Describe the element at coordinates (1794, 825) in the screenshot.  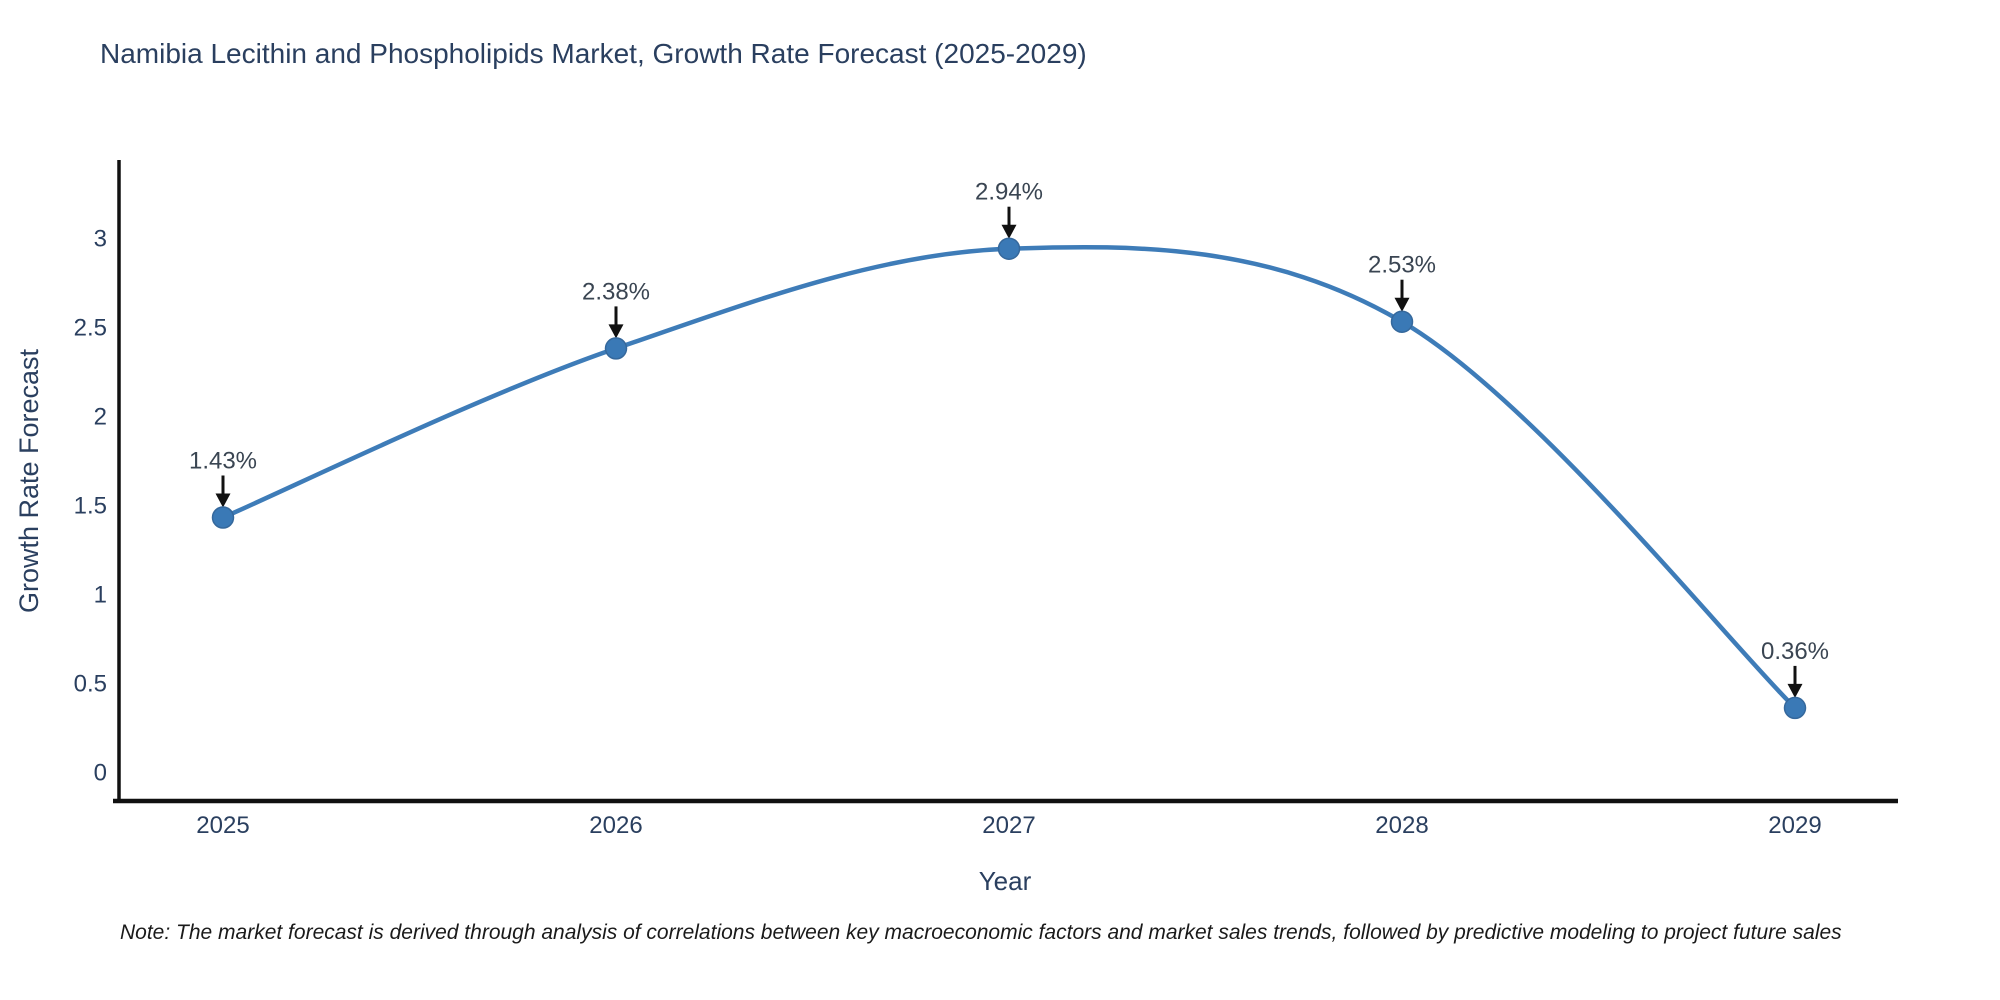
I see `x-tick-label: 2029` at that location.